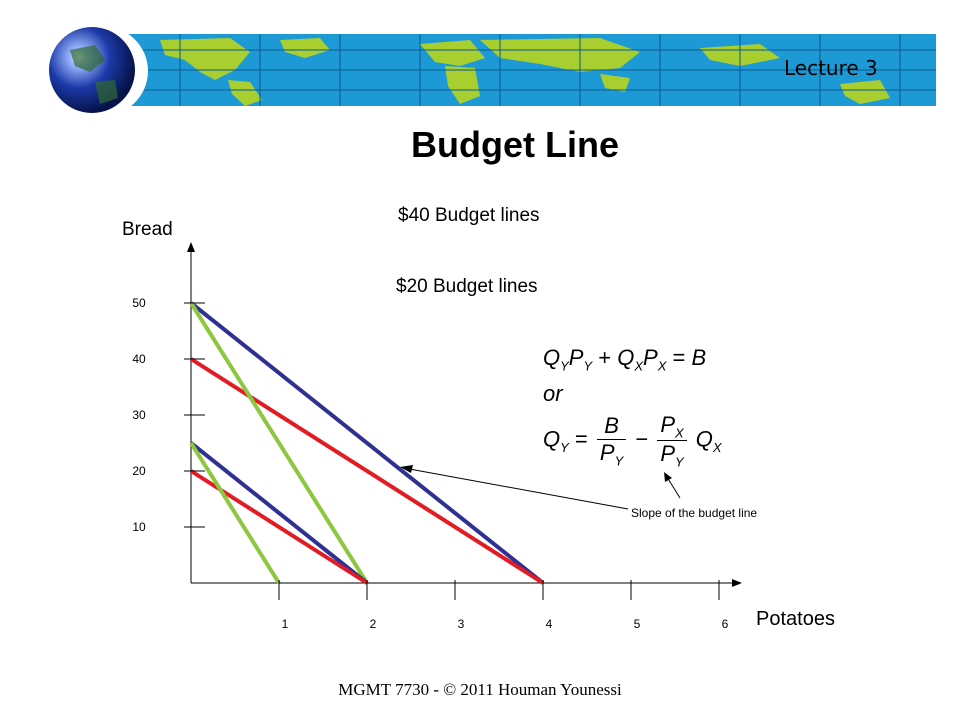 This screenshot has width=960, height=720. I want to click on x-tick-label: 5, so click(637, 624).